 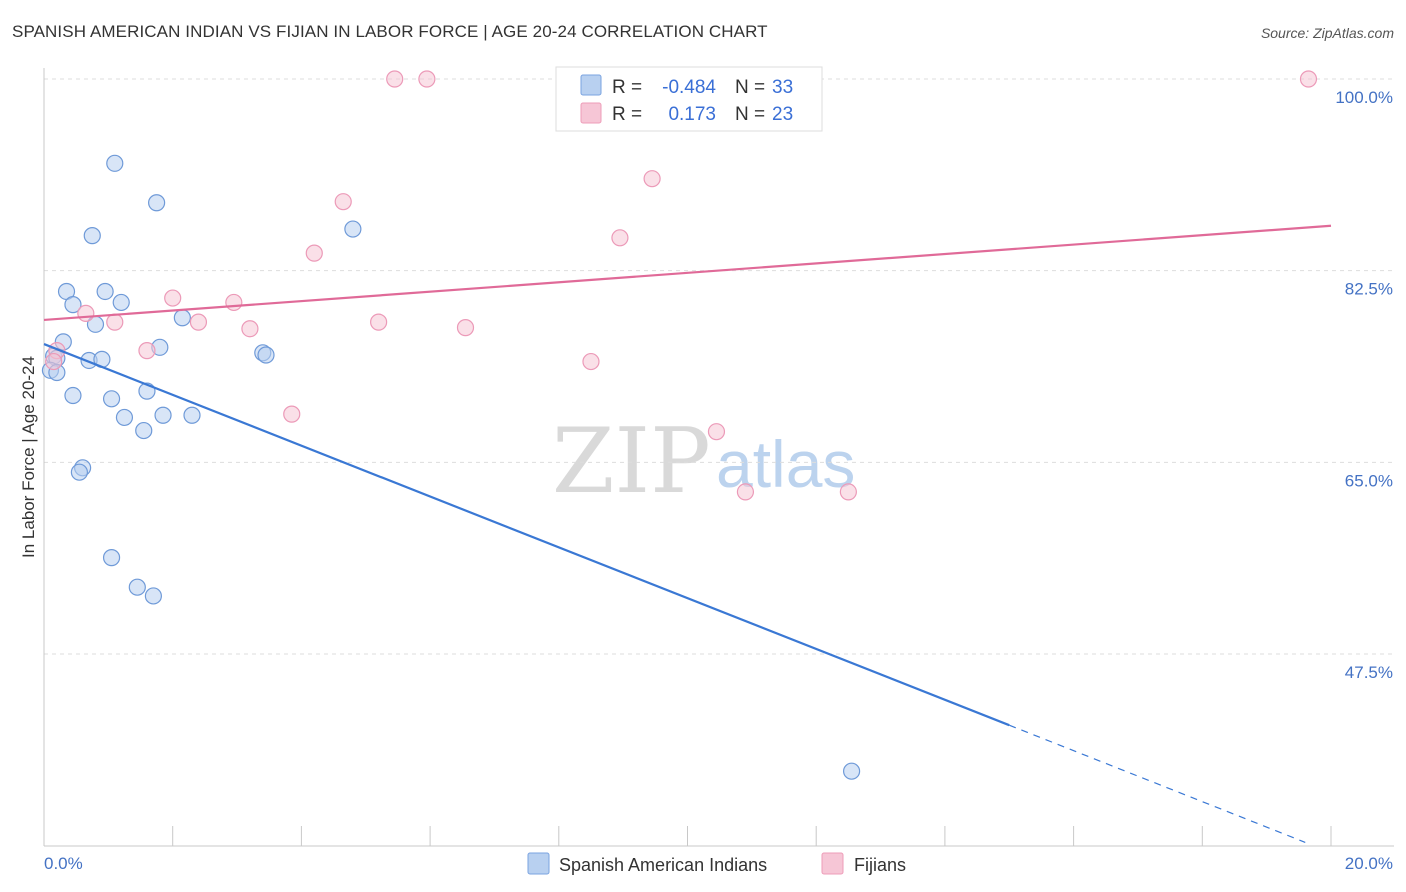 I want to click on x-tick-label: 0.0%, so click(x=63, y=863).